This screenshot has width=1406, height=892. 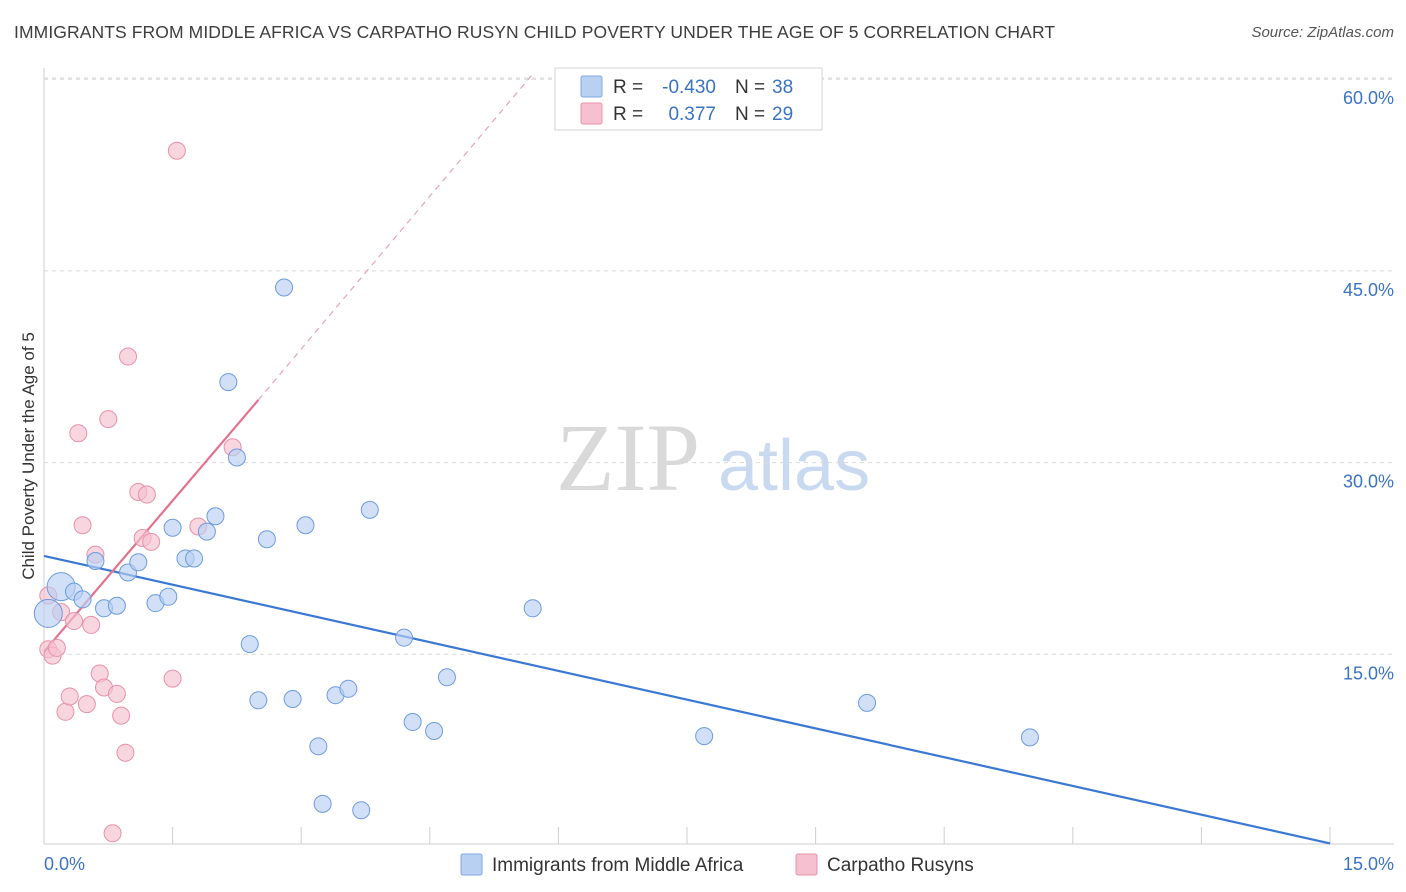 I want to click on y-axis-label: Child Poverty Under the Age of 5, so click(x=28, y=456).